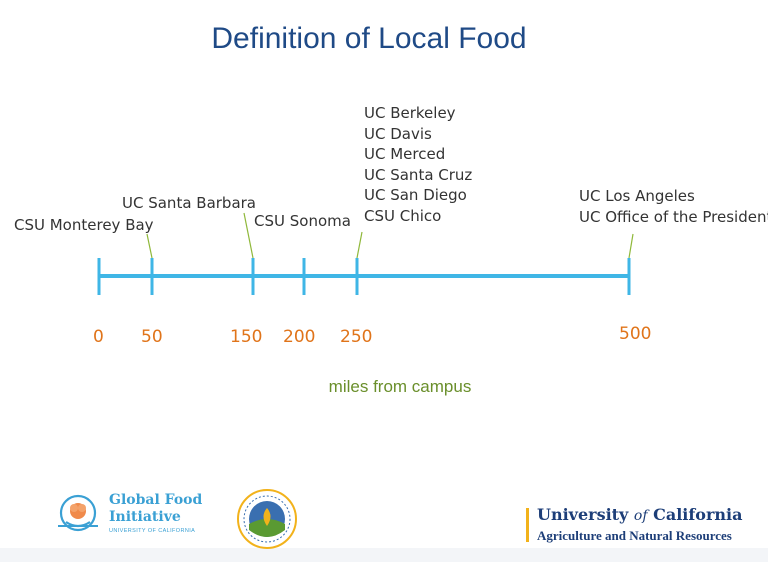 The height and width of the screenshot is (562, 768). What do you see at coordinates (637, 196) in the screenshot?
I see `campus-label-uc-los-angeles: UC Los Angeles` at bounding box center [637, 196].